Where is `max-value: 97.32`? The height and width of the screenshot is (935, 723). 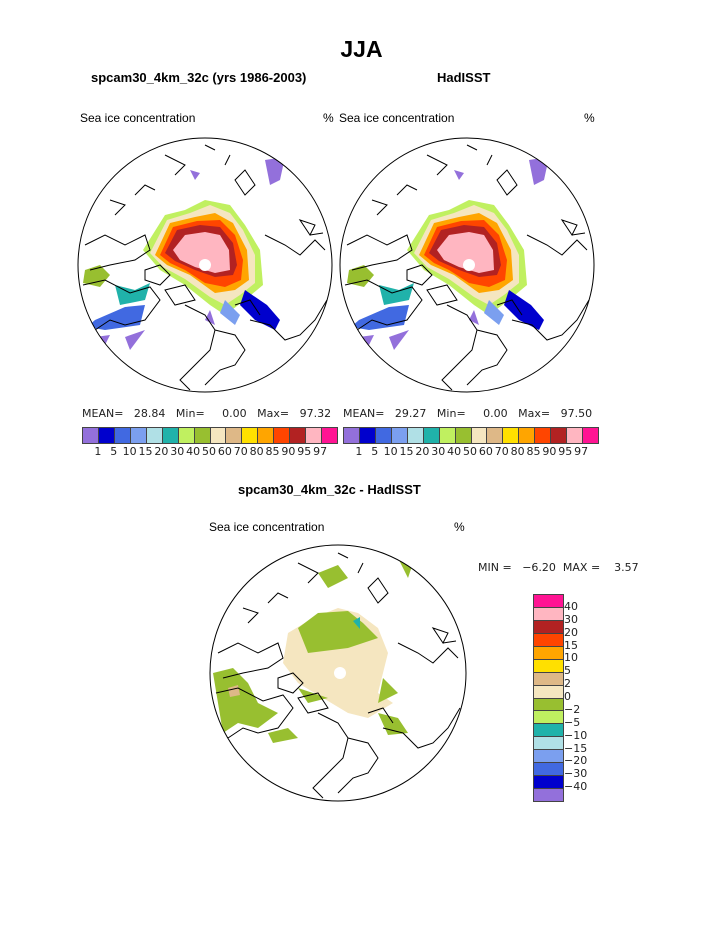 max-value: 97.32 is located at coordinates (315, 413).